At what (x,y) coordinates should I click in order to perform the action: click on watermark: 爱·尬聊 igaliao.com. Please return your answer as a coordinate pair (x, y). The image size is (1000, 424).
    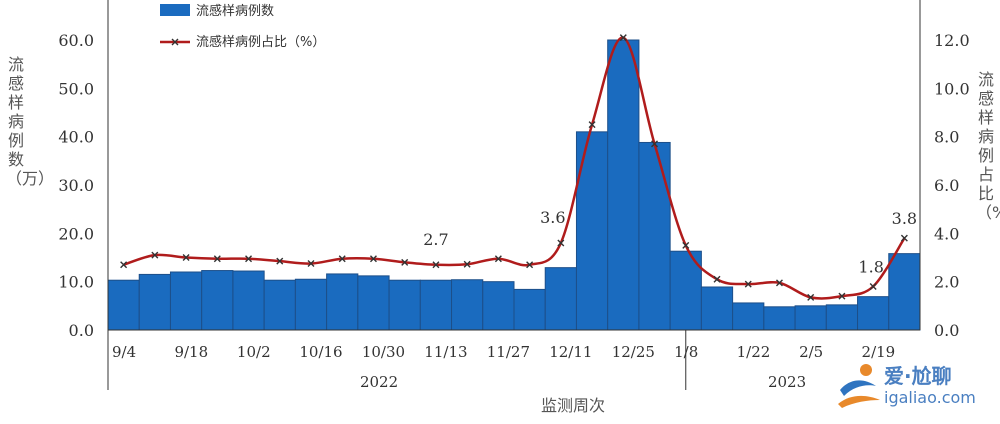
    Looking at the image, I should click on (916, 386).